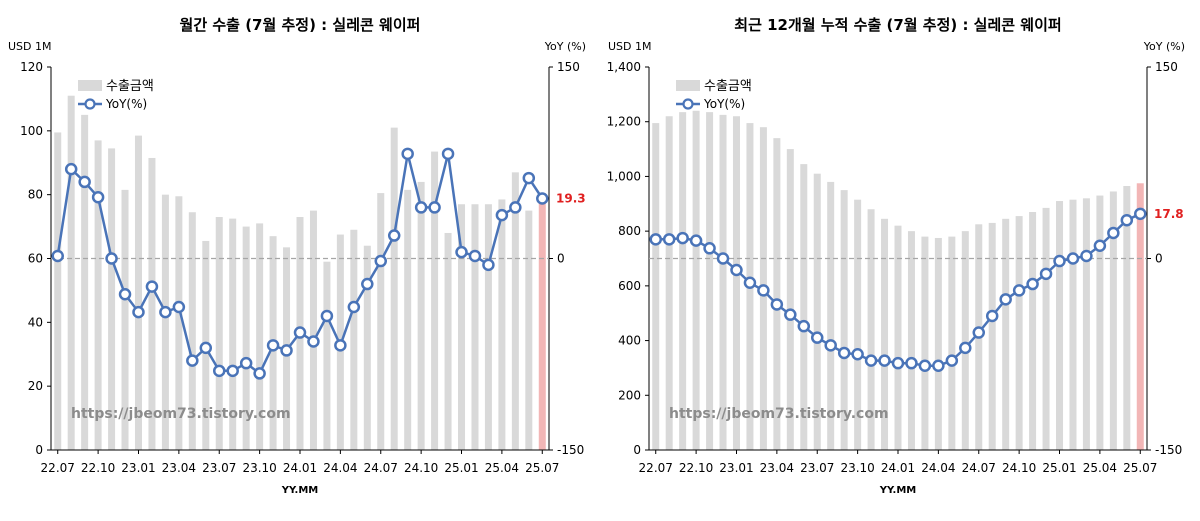  What do you see at coordinates (571, 198) in the screenshot?
I see `last-yoy-label: 19.3` at bounding box center [571, 198].